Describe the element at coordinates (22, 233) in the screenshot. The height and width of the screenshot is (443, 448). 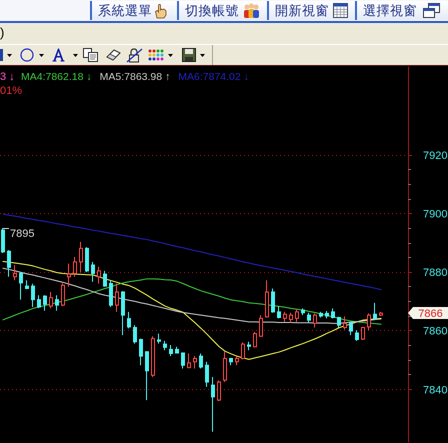
I see `annotation: 7895` at that location.